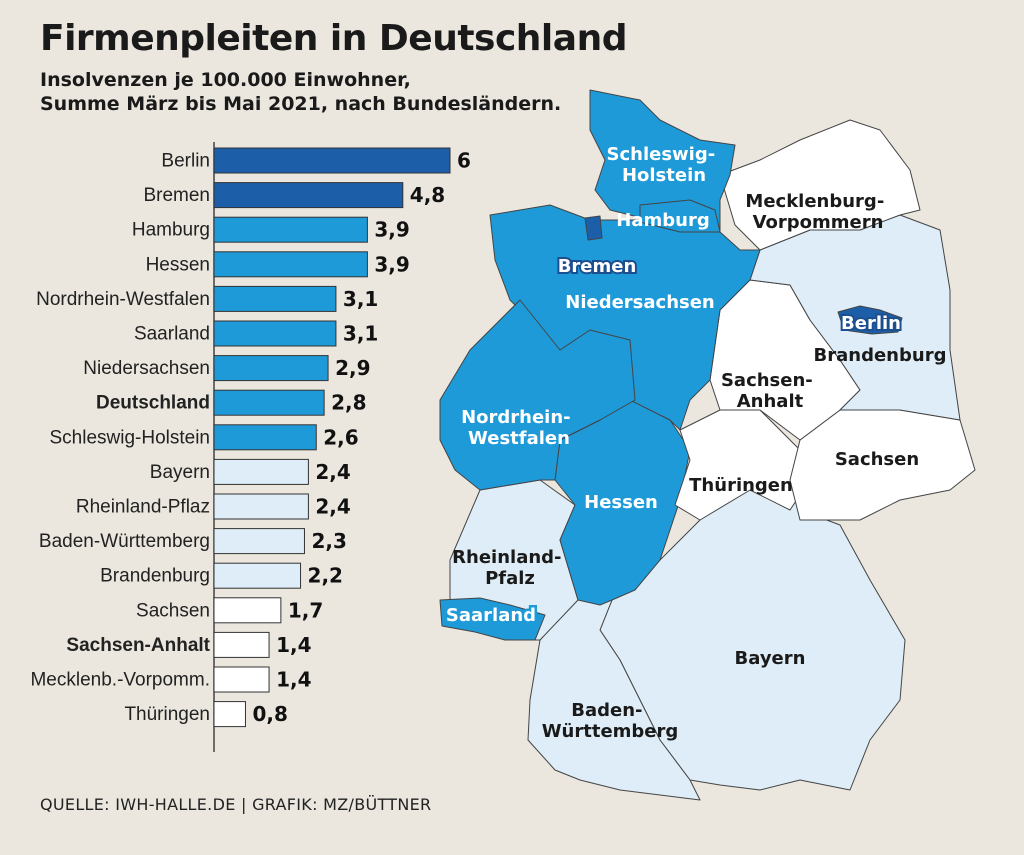 This screenshot has width=1024, height=855. Describe the element at coordinates (516, 417) in the screenshot. I see `map-label-nrw-1: Nordrhein-` at that location.